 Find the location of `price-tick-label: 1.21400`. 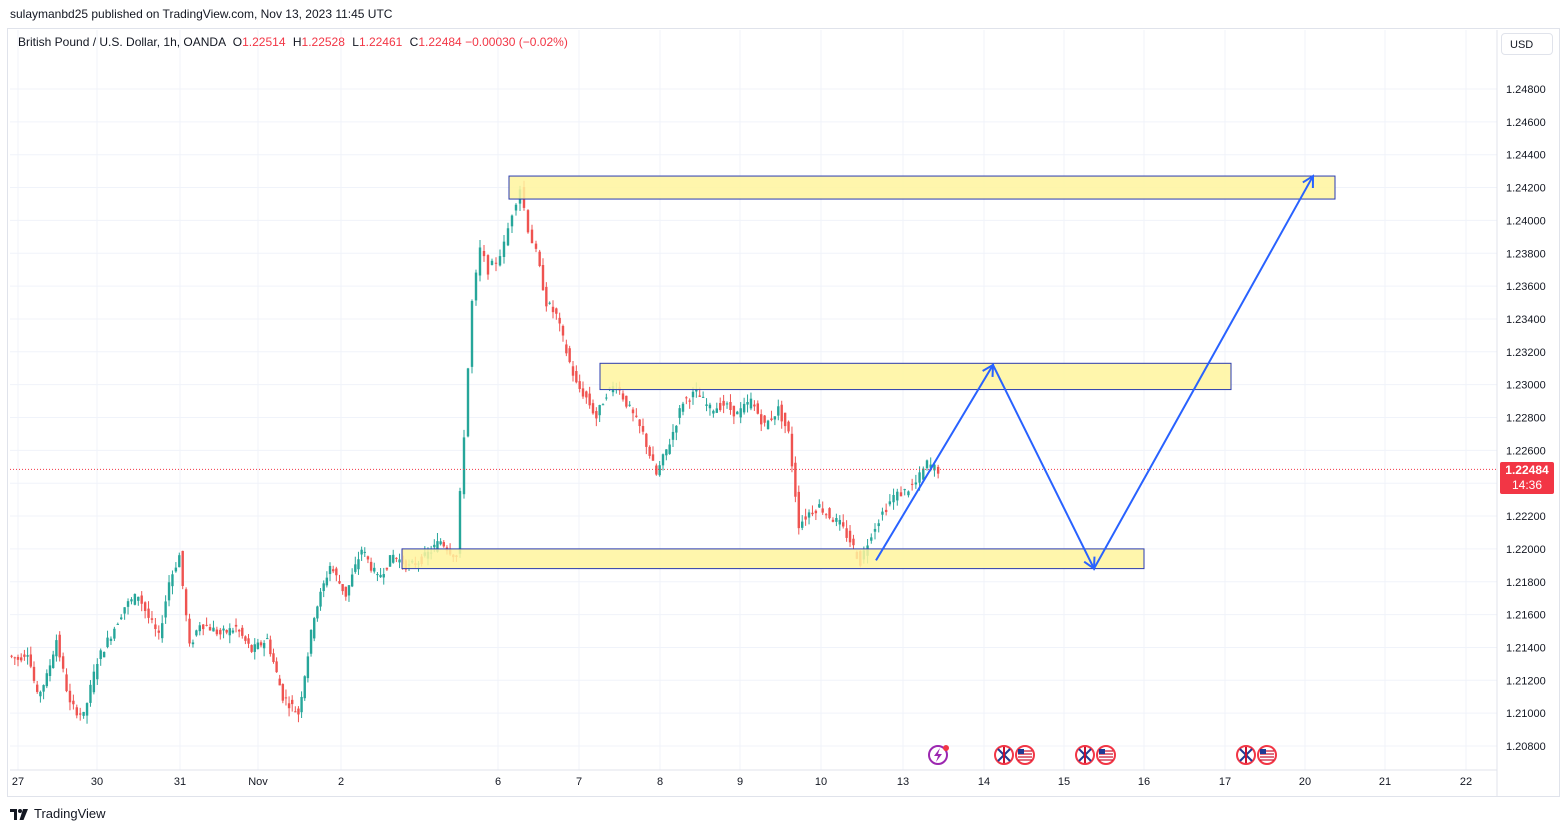

price-tick-label: 1.21400 is located at coordinates (1526, 648).